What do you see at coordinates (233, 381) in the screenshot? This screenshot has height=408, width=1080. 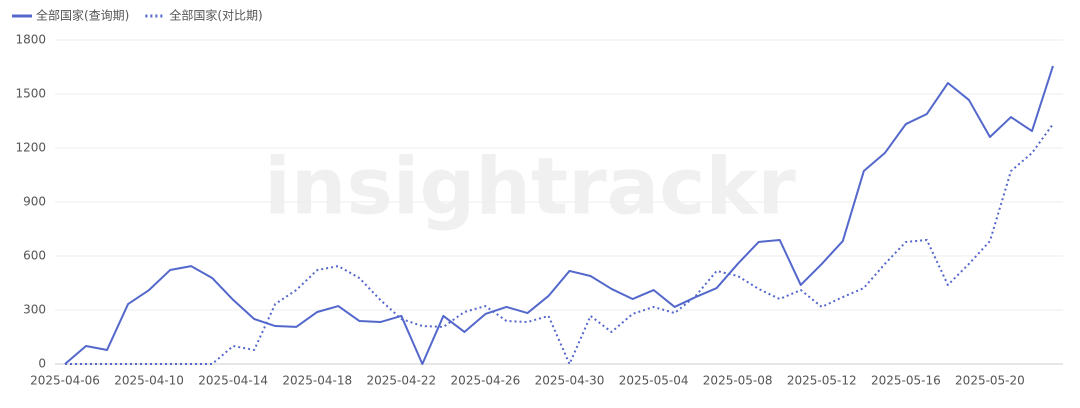 I see `x-tick-label: 2025-04-14` at bounding box center [233, 381].